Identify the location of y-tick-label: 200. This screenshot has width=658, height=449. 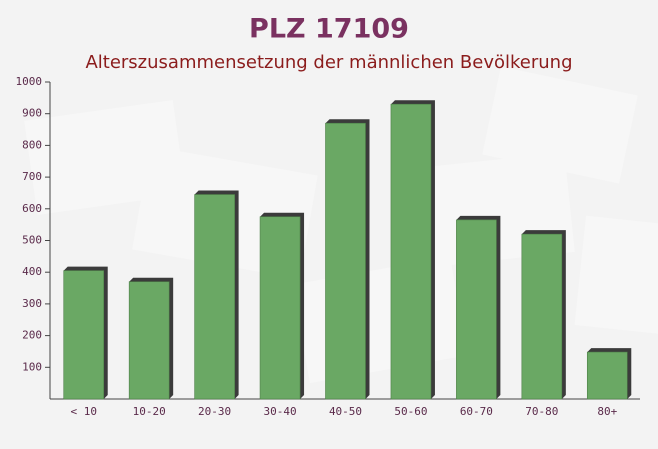
(32, 335).